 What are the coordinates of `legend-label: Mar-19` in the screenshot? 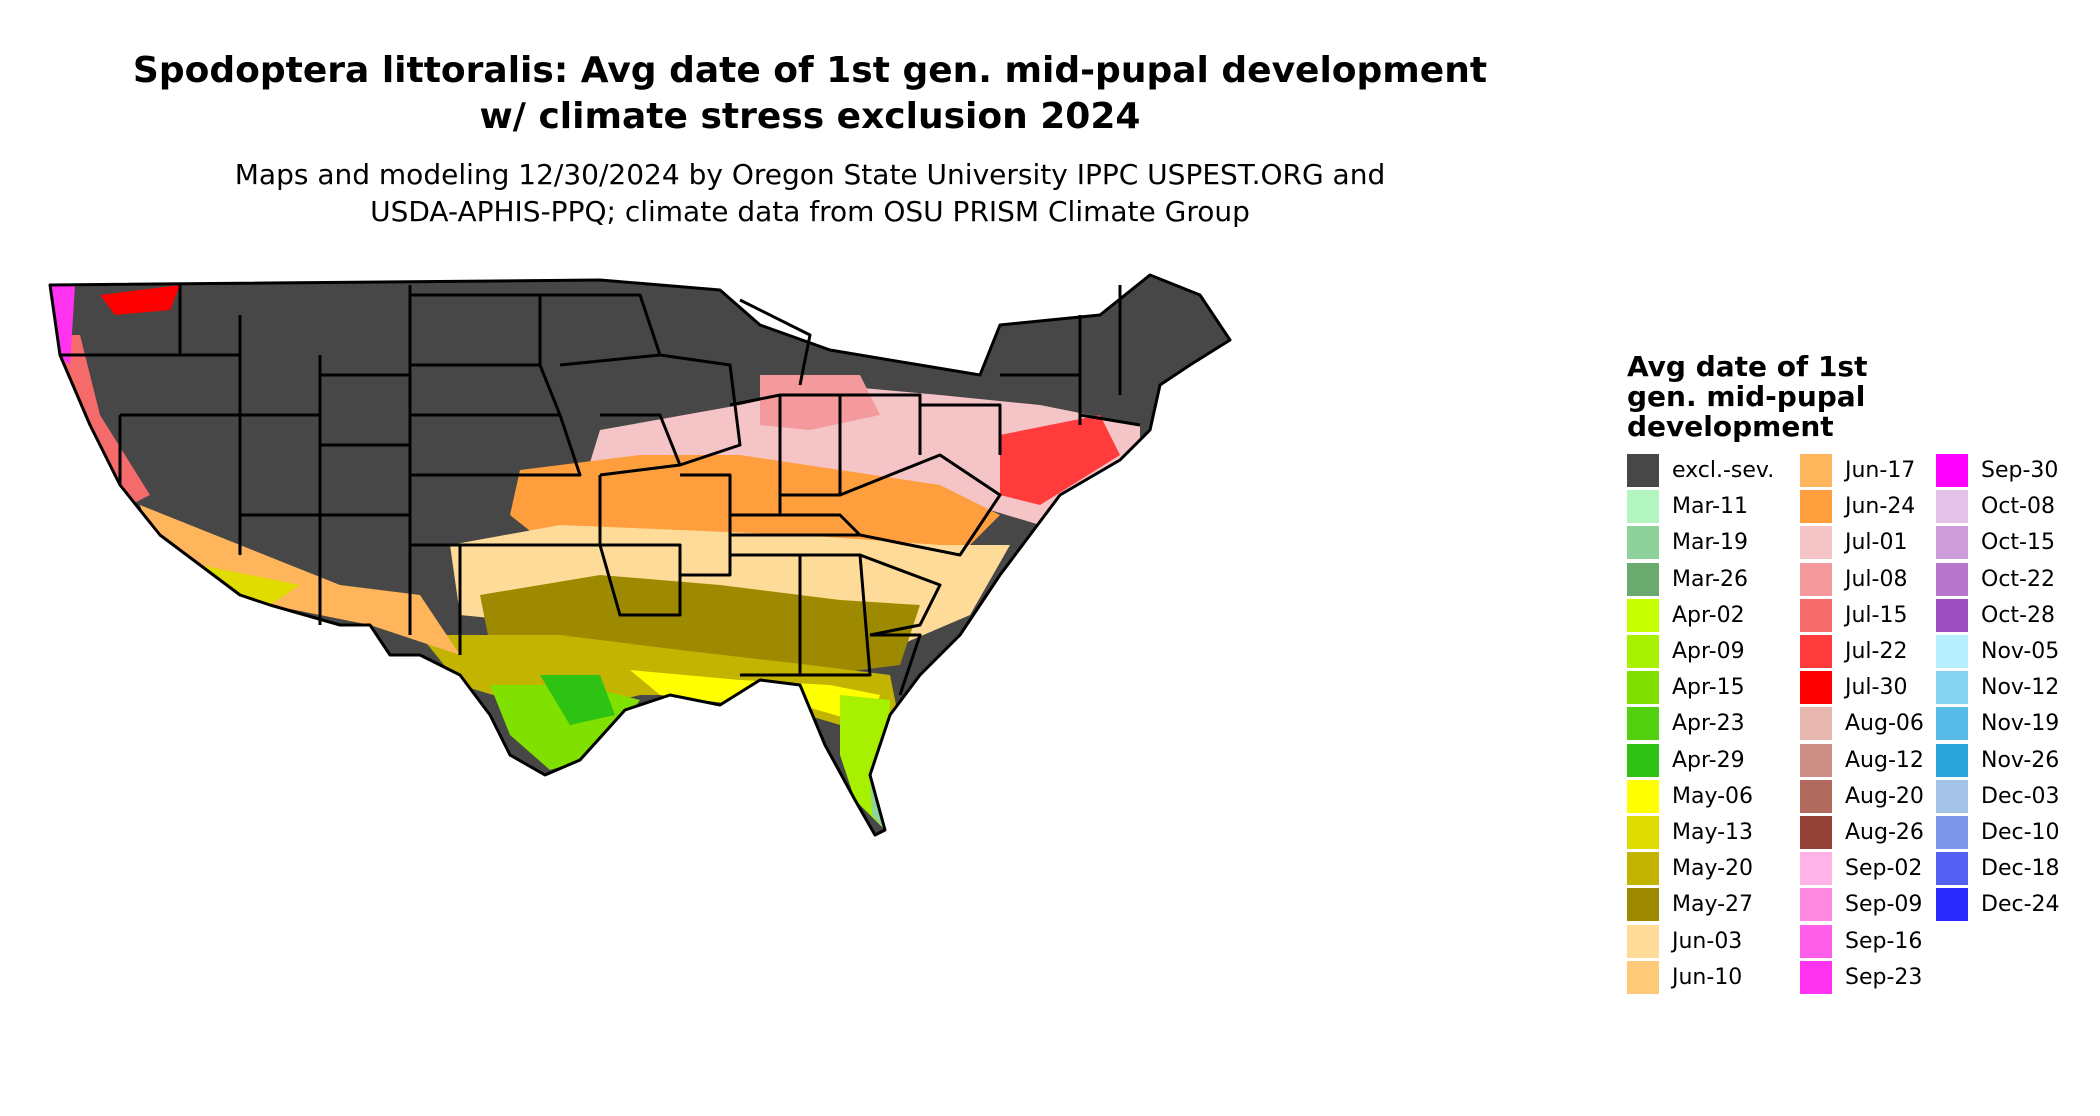 It's located at (1710, 542).